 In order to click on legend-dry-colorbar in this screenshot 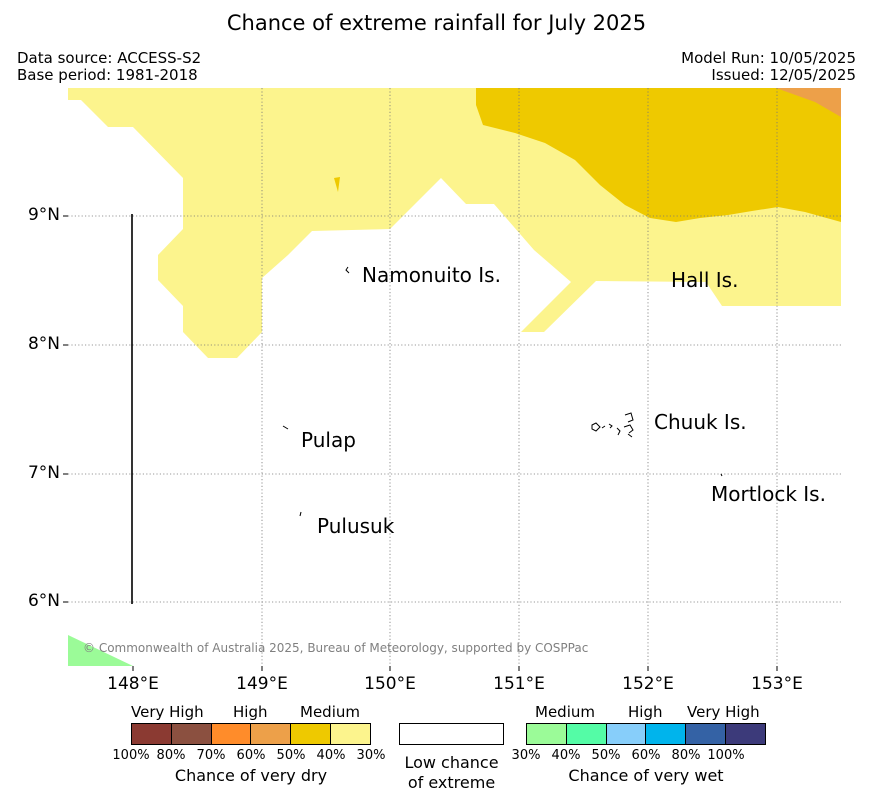, I will do `click(251, 734)`.